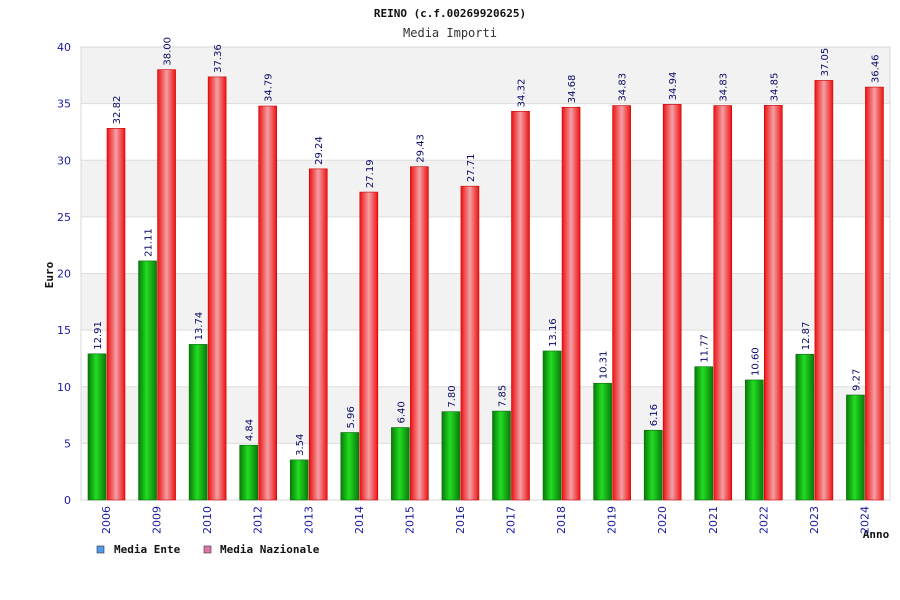 The image size is (900, 600). Describe the element at coordinates (713, 520) in the screenshot. I see `x-tick-label-2021: 2021` at that location.